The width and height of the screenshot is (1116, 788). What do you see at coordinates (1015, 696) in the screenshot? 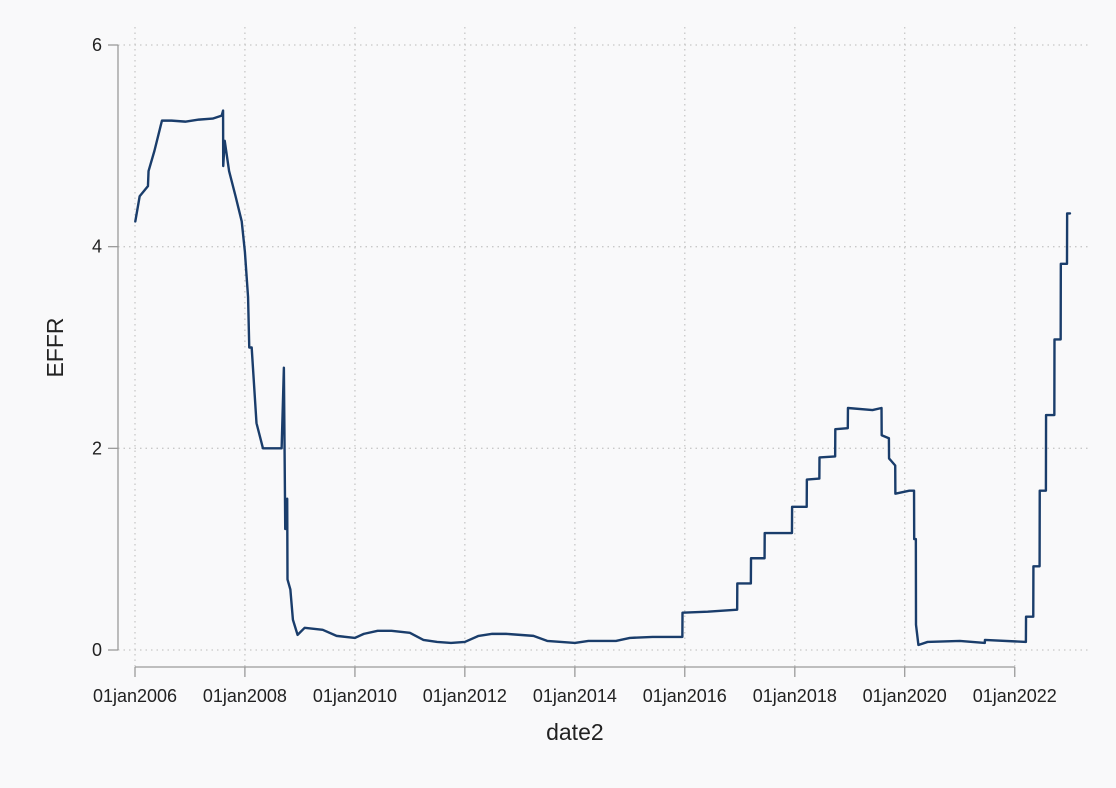
I see `x-tick-label: 01jan2022` at bounding box center [1015, 696].